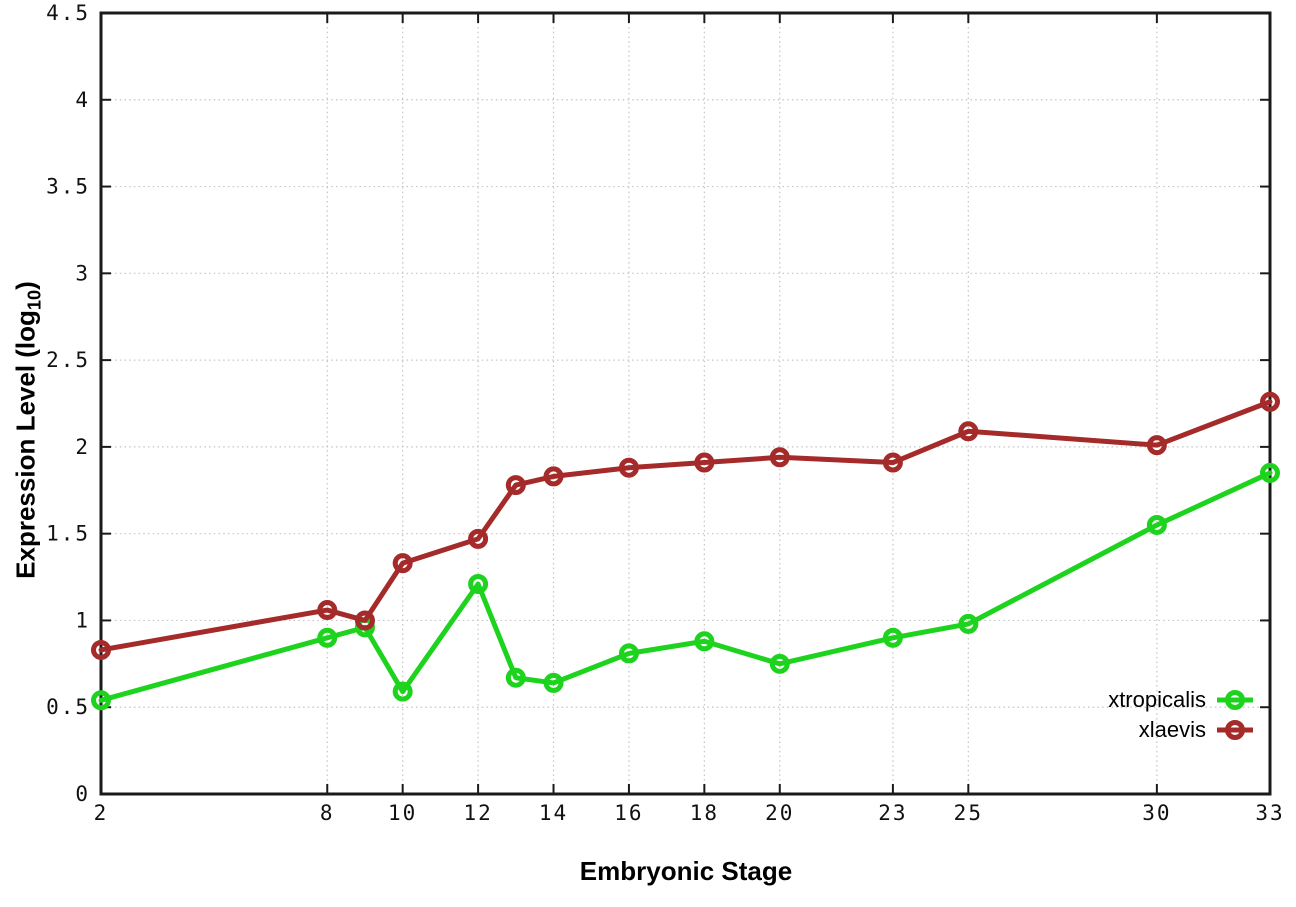 The width and height of the screenshot is (1296, 907). I want to click on y-axis-title-close: ), so click(25, 285).